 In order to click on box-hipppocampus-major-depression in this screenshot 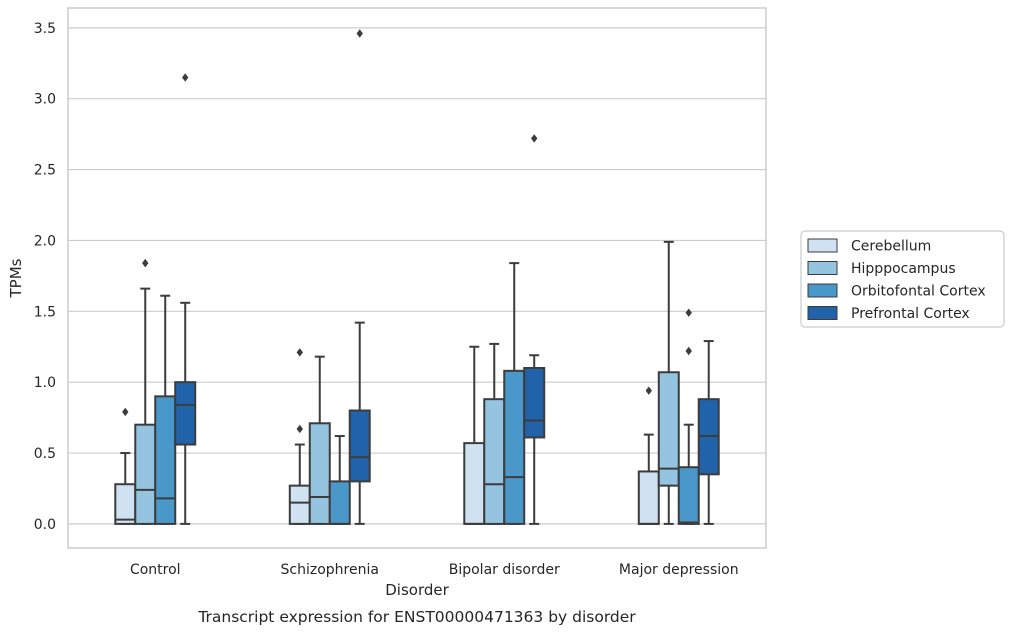, I will do `click(668, 382)`.